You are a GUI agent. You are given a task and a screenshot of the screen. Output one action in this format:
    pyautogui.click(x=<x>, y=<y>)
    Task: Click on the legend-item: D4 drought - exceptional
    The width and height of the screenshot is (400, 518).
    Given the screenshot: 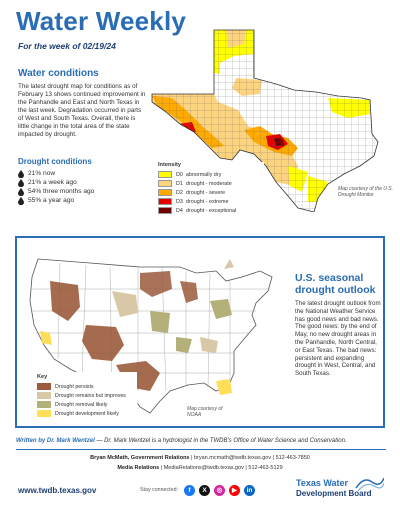 What is the action you would take?
    pyautogui.click(x=211, y=210)
    